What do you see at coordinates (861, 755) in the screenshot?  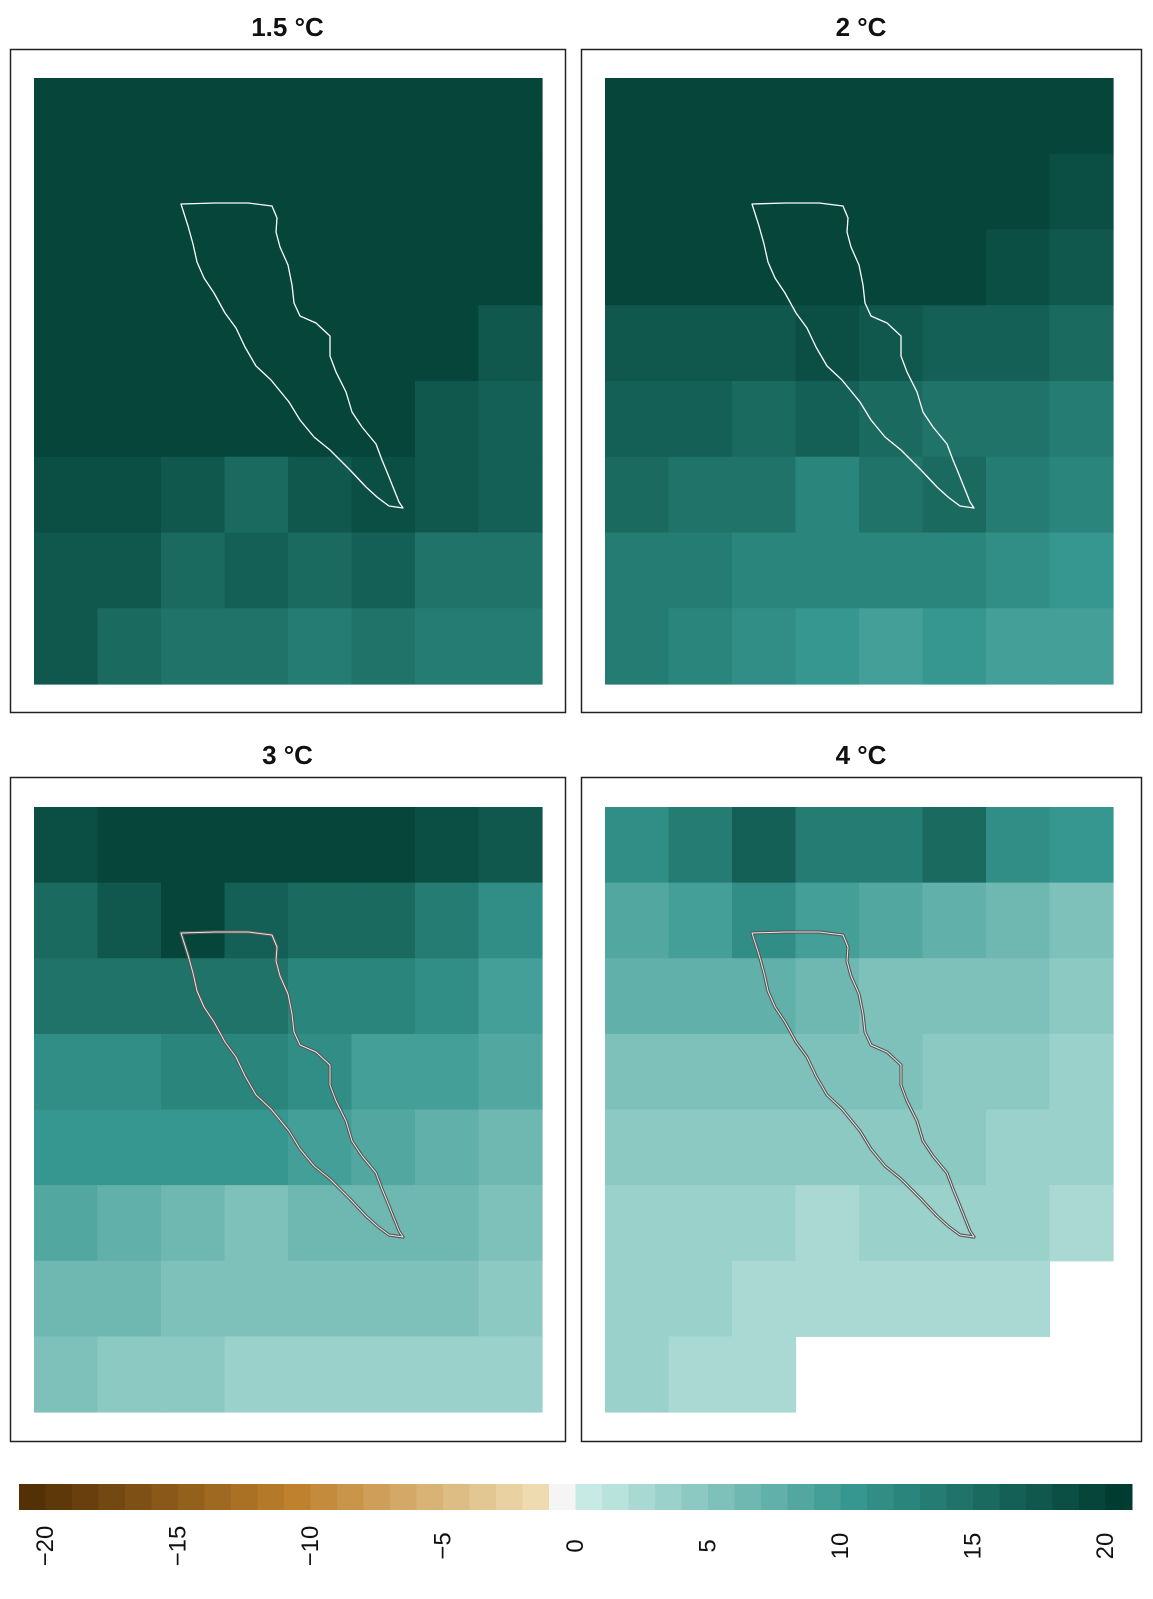 I see `panel-title: 4 °C` at bounding box center [861, 755].